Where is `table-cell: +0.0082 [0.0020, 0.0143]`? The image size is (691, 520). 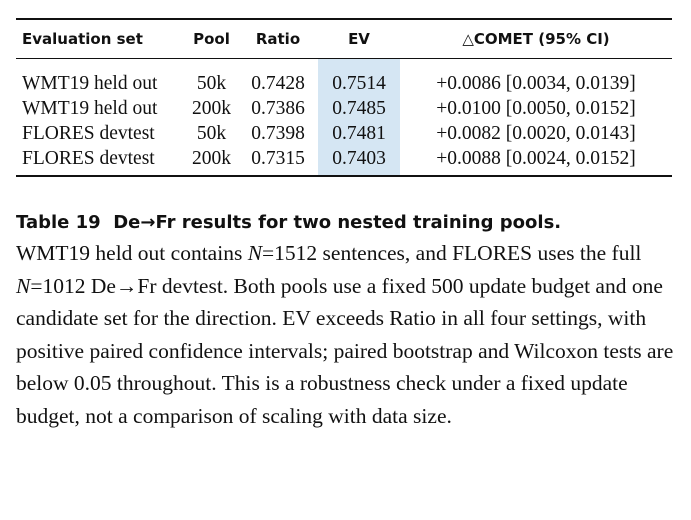
table-cell: +0.0082 [0.0020, 0.0143] is located at coordinates (536, 133).